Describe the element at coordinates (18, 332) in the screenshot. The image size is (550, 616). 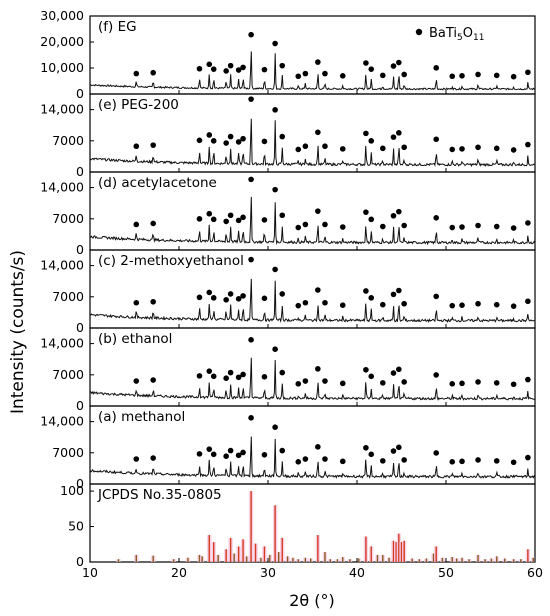
I see `y-axis-label: Intensity (counts/s)` at that location.